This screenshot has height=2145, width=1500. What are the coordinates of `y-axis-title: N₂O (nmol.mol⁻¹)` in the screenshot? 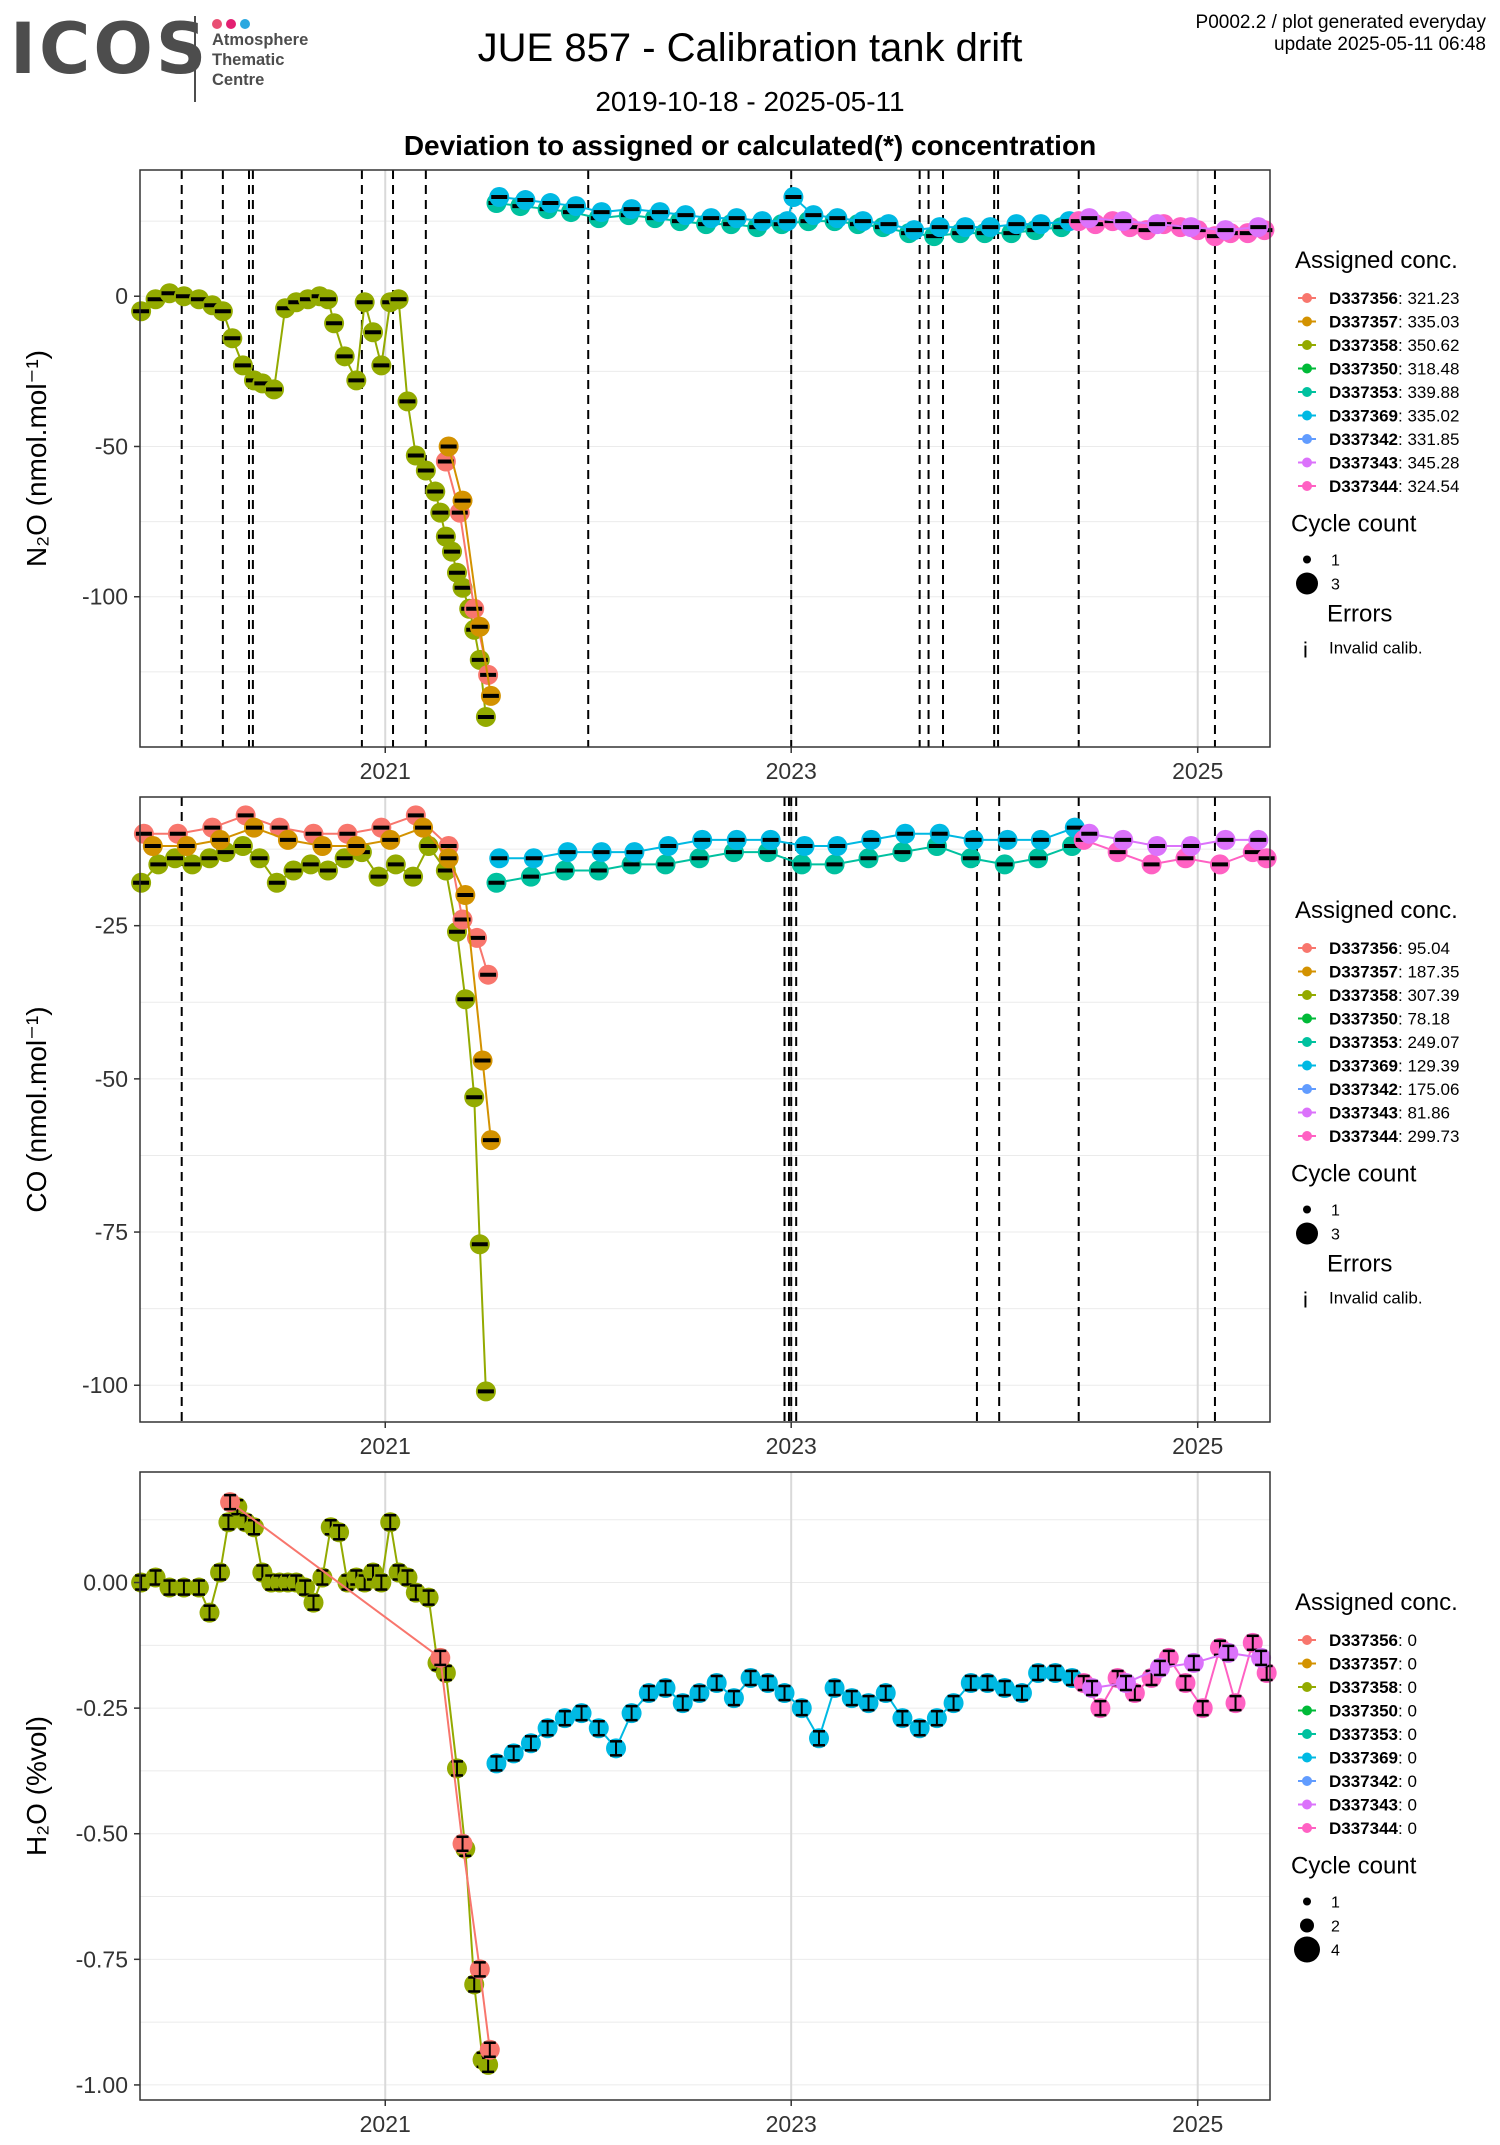 It's located at (36, 458).